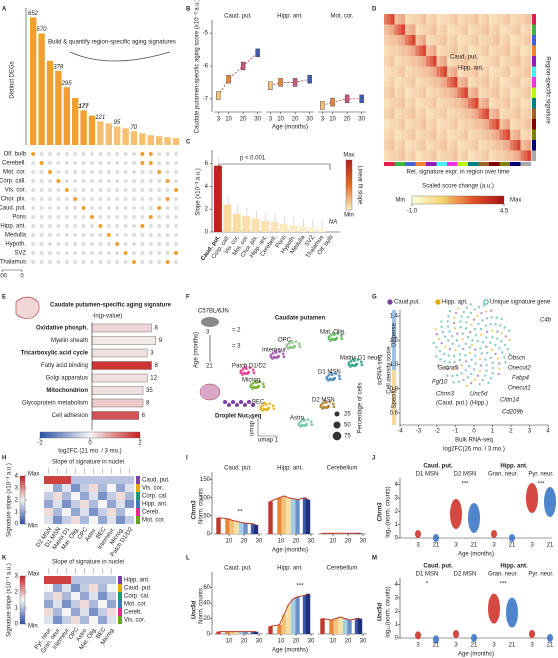  What do you see at coordinates (155, 497) in the screenshot?
I see `label: Corp. cal.` at bounding box center [155, 497].